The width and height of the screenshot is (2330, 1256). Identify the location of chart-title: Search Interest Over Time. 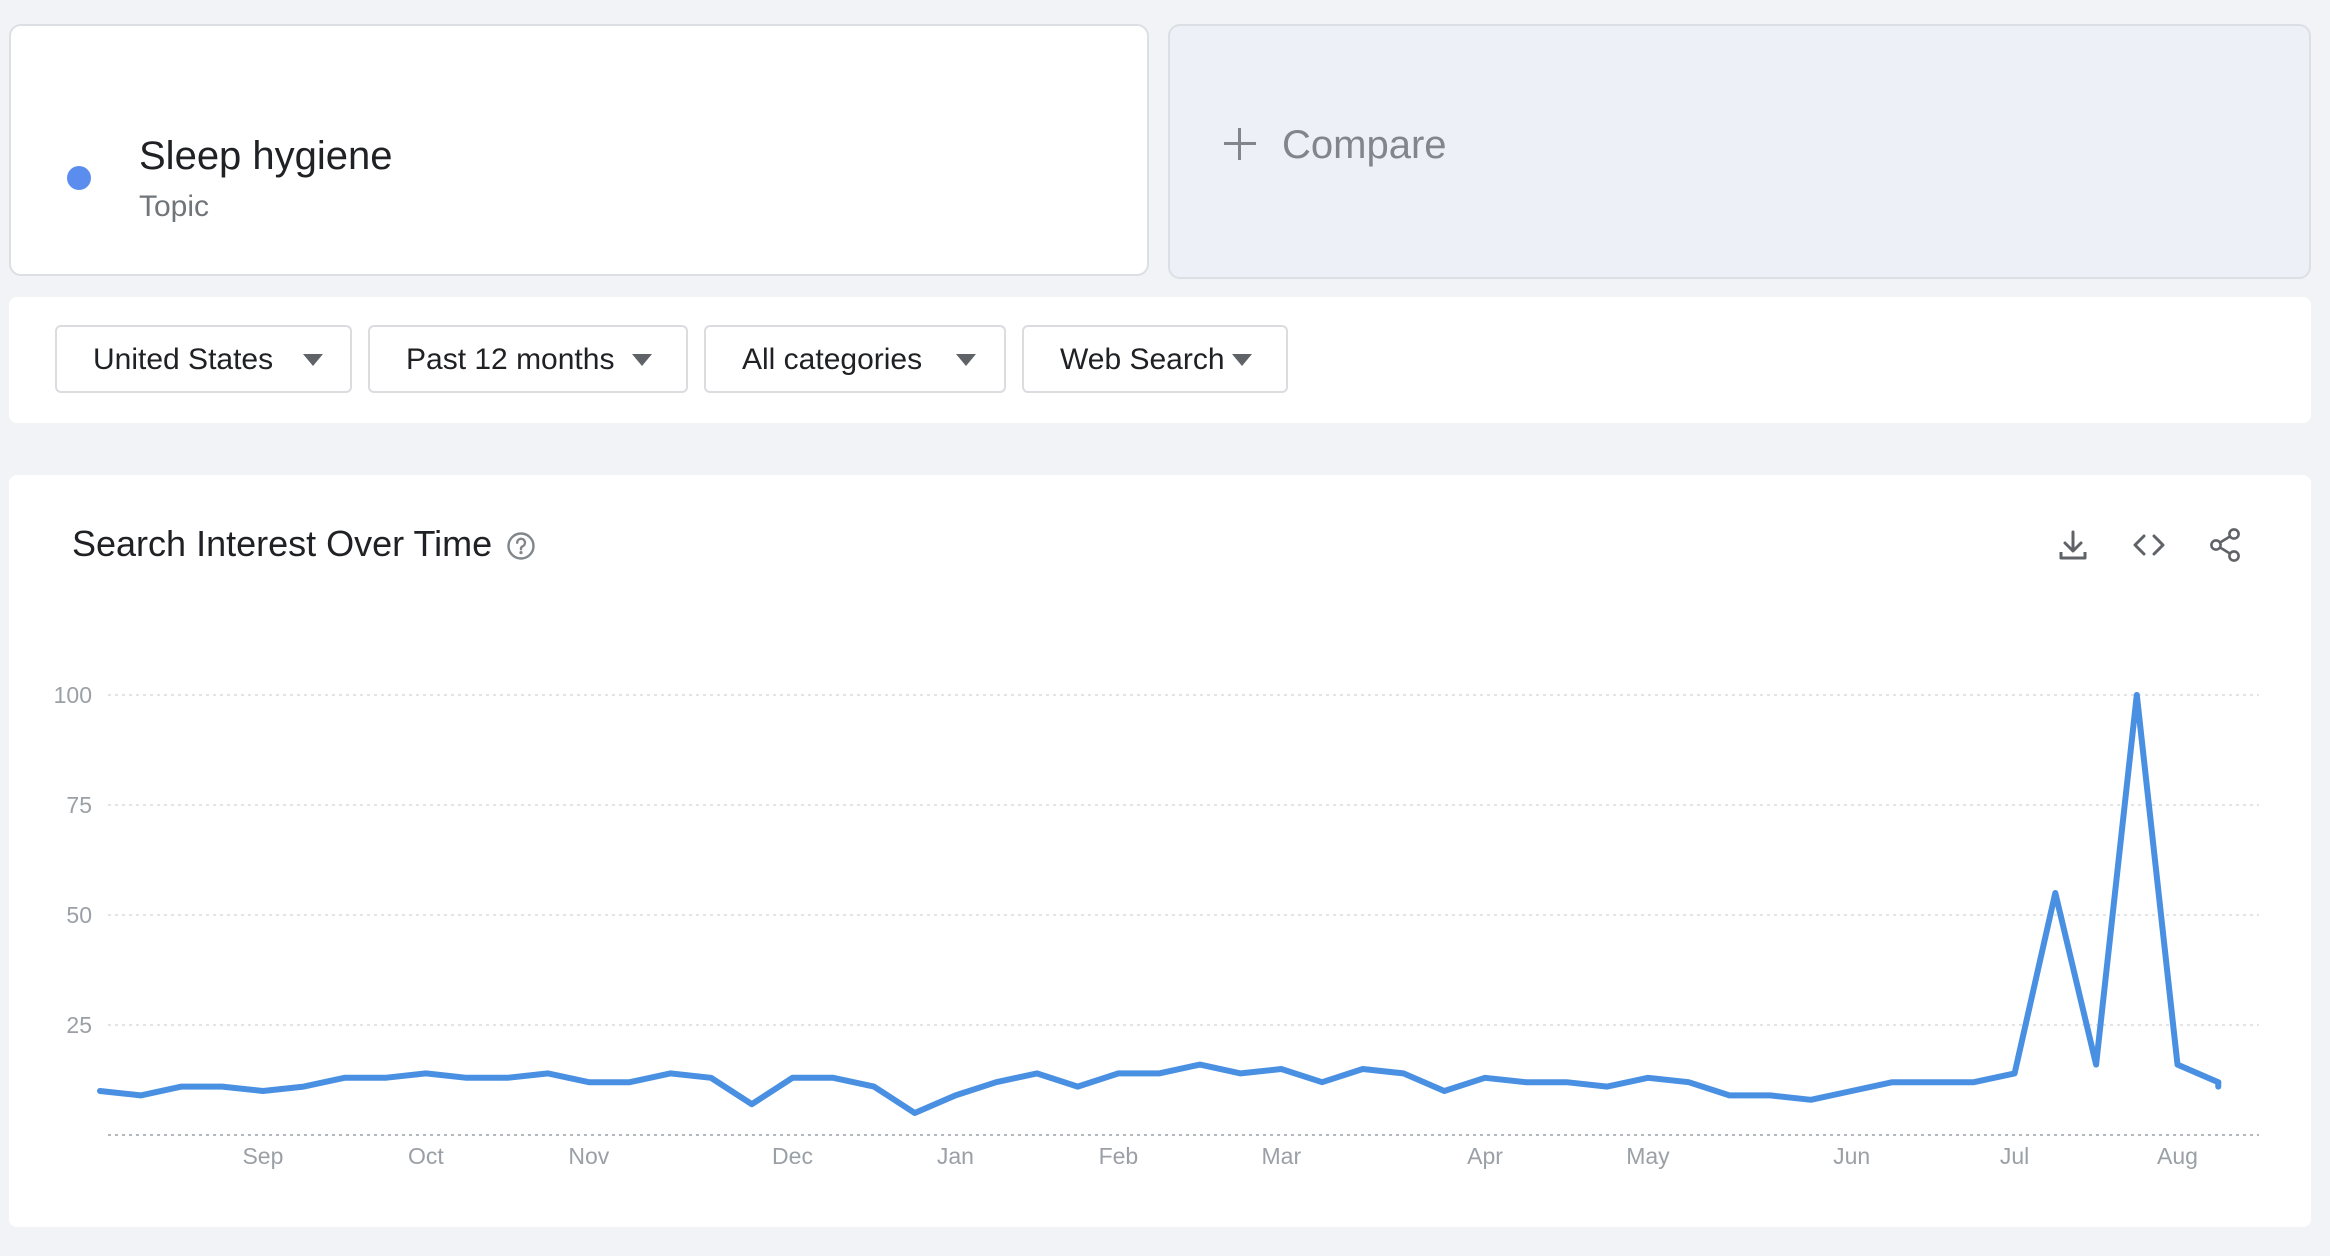
(282, 543).